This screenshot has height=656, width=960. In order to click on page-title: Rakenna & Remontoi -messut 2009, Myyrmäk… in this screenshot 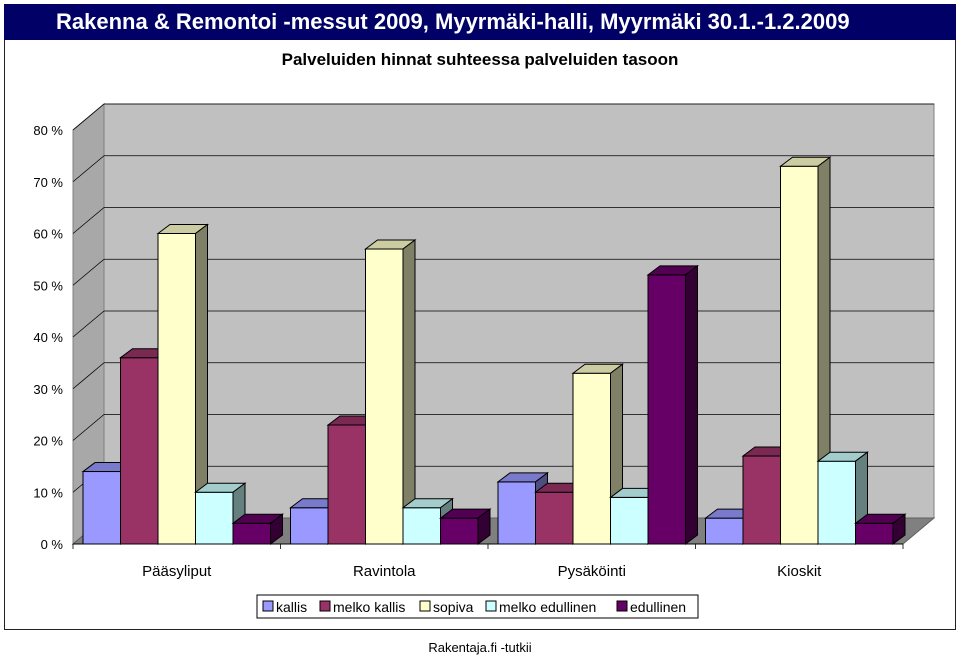, I will do `click(453, 21)`.